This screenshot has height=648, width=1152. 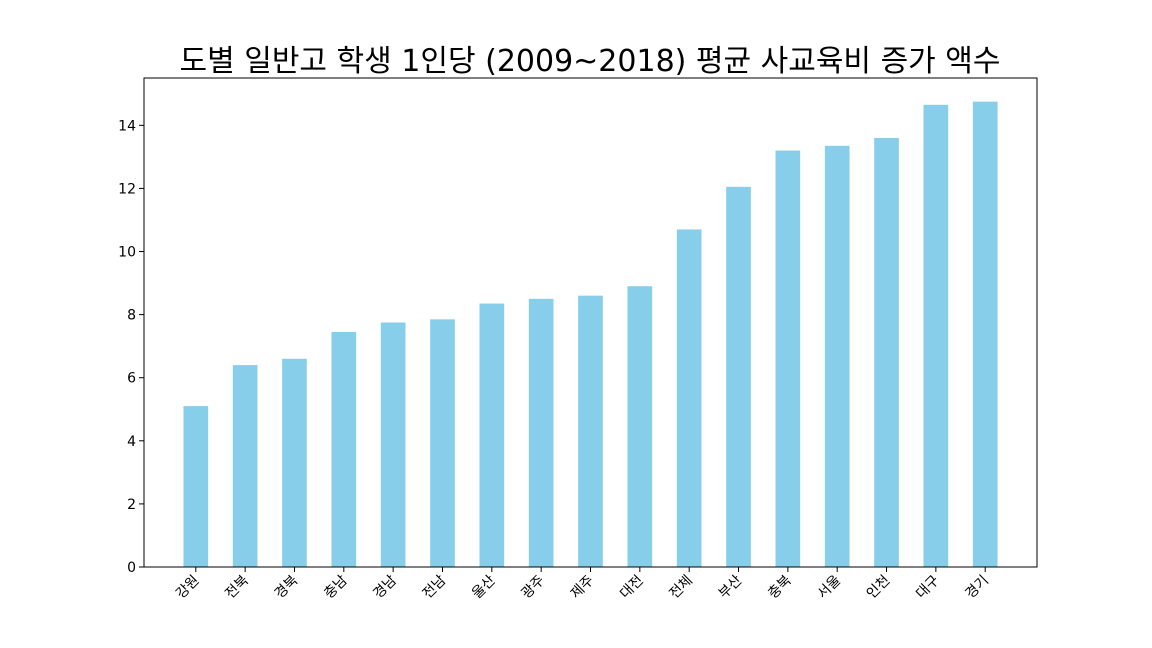 What do you see at coordinates (127, 189) in the screenshot?
I see `y-tick-label: 12` at bounding box center [127, 189].